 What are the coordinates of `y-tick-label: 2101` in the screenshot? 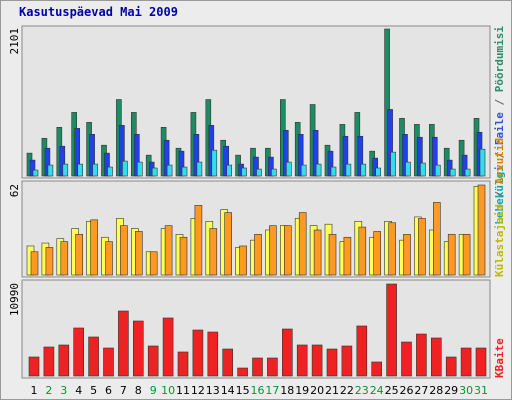 It's located at (14, 41).